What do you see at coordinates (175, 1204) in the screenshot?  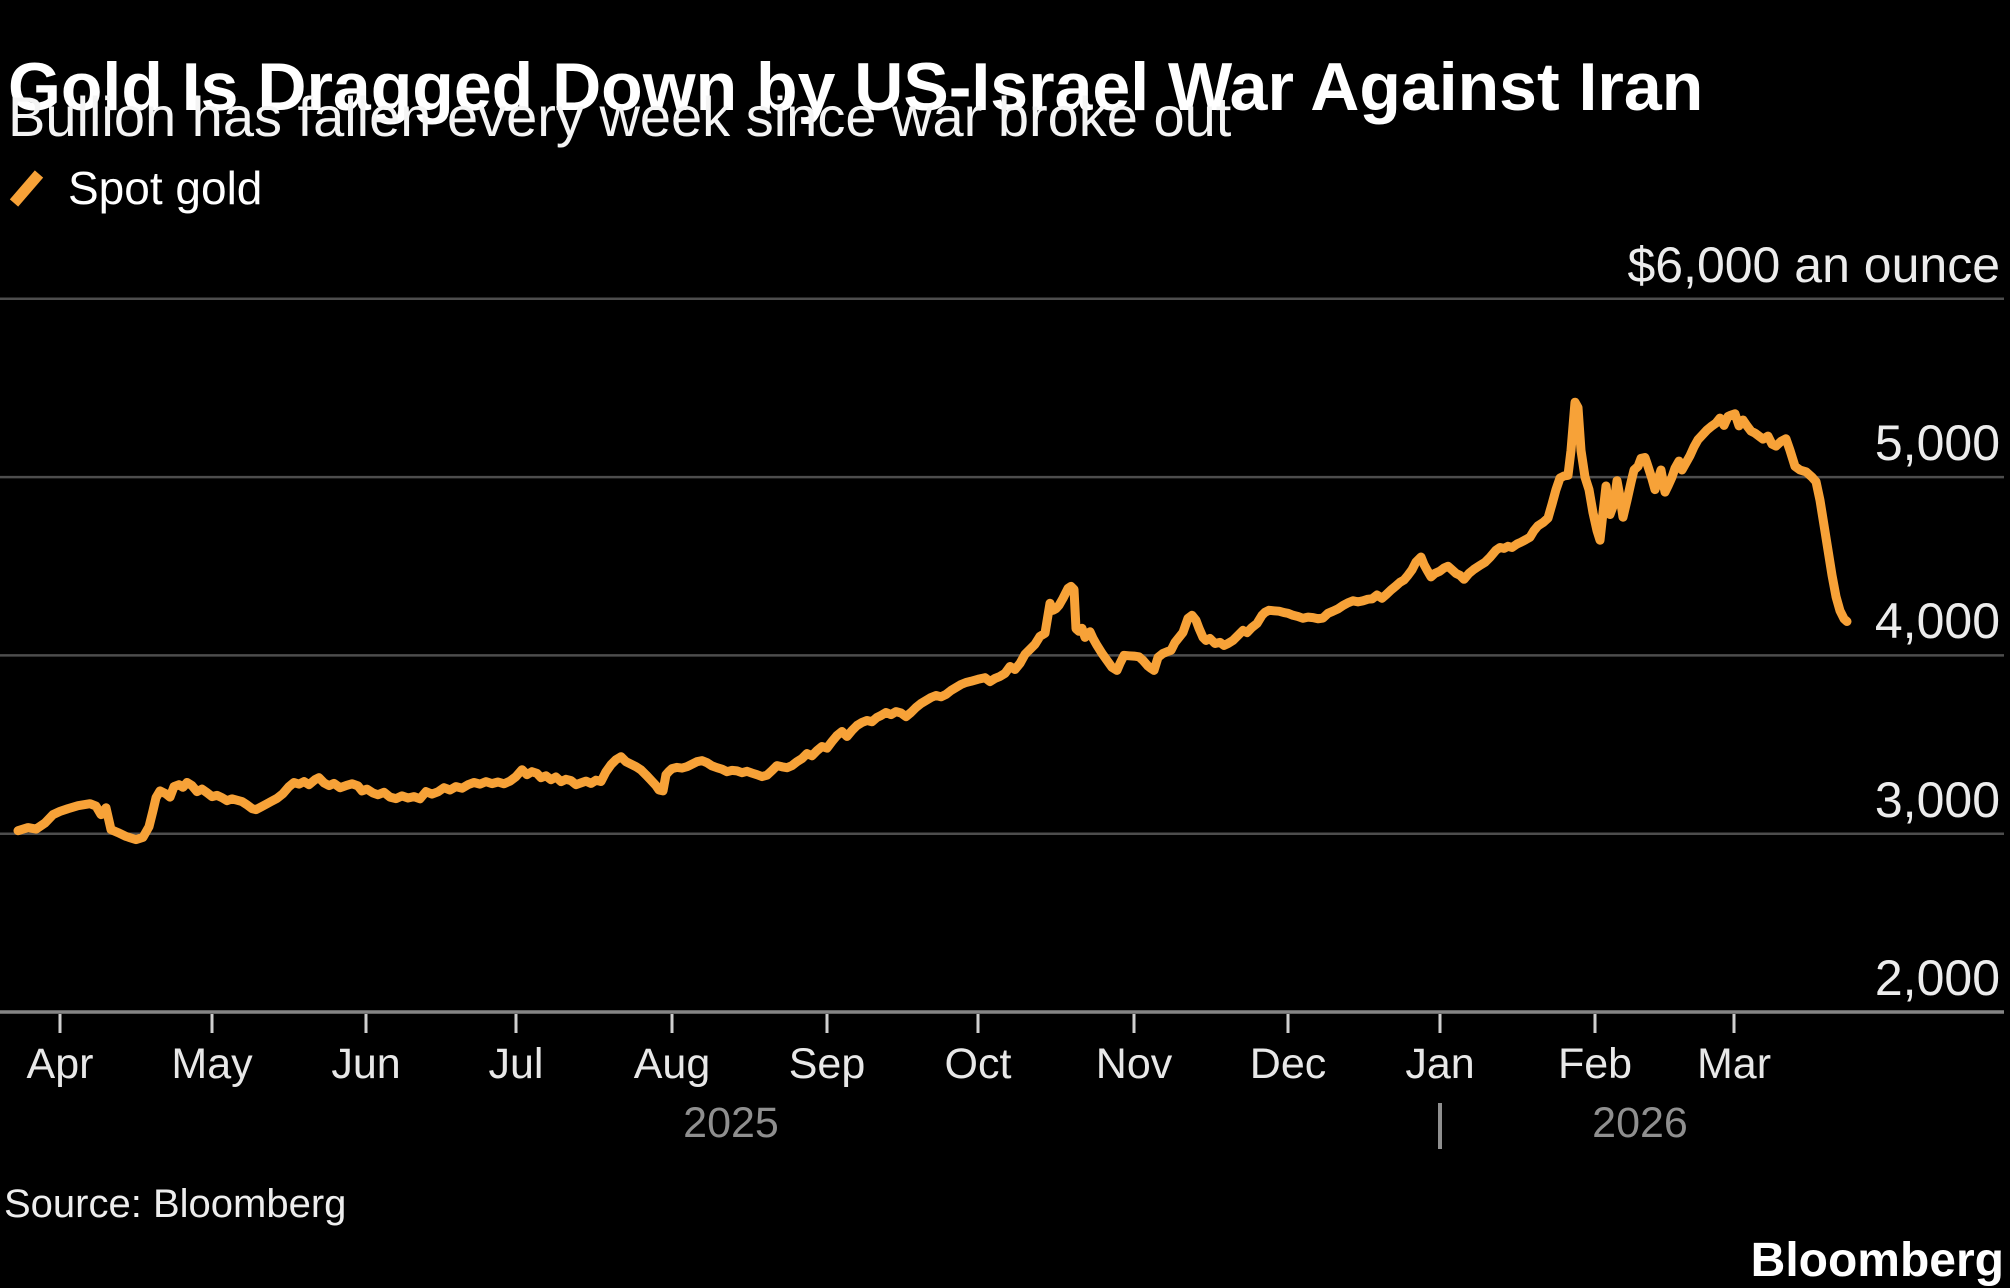 I see `source-note: Source: Bloomberg` at bounding box center [175, 1204].